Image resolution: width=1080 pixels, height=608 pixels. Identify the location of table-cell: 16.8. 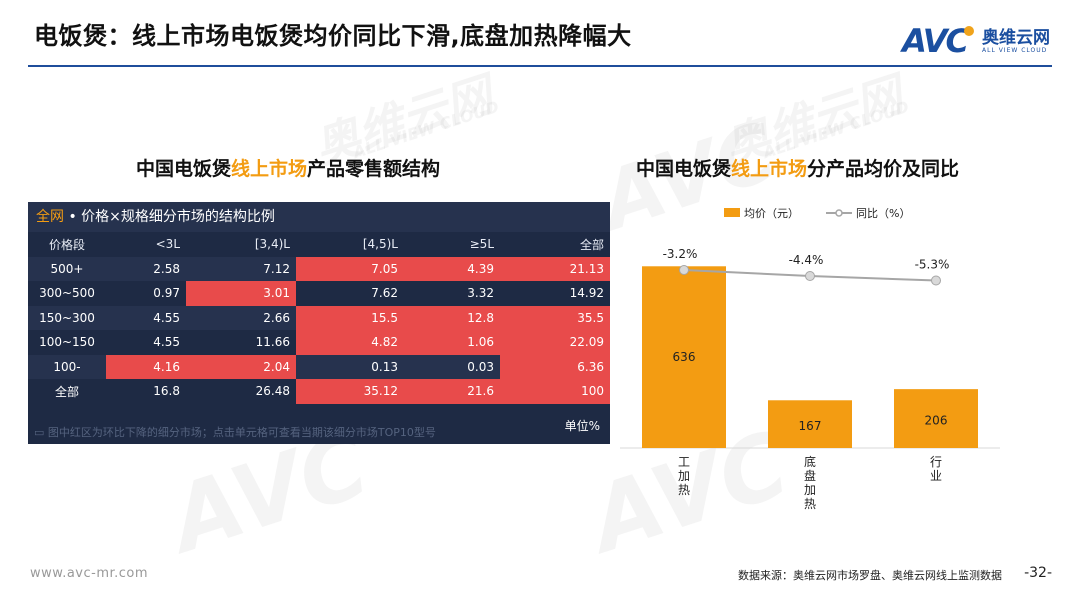
(166, 391).